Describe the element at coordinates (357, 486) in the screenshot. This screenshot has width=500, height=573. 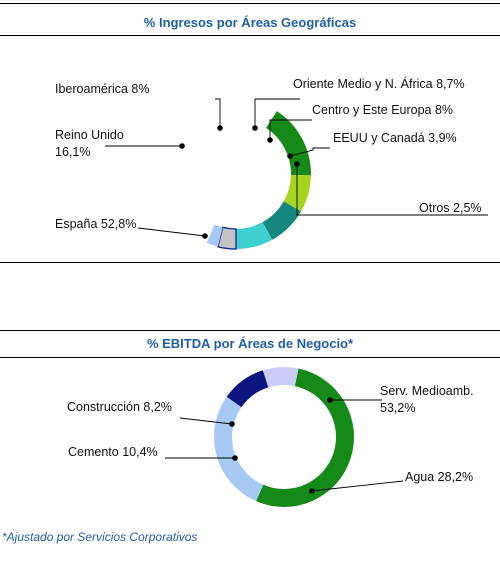
I see `leader-line-agua` at that location.